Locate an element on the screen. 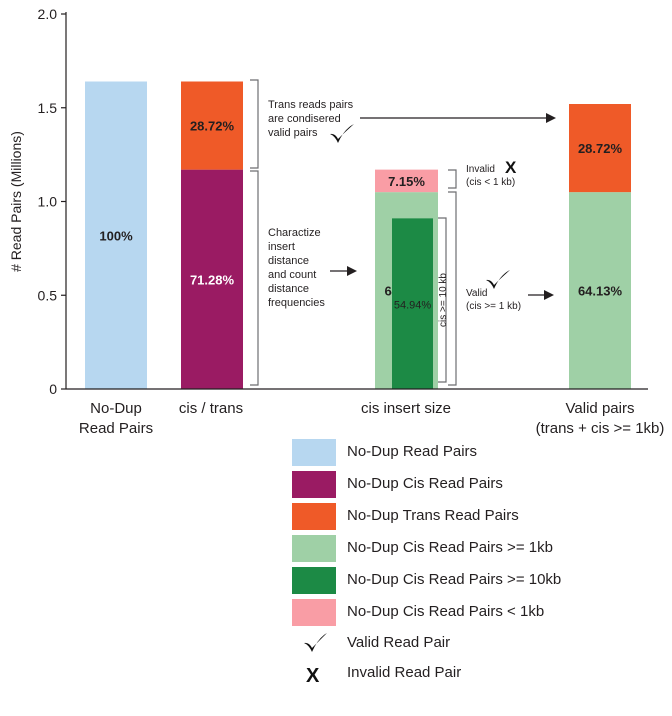  legend-item: No-Dup Cis Read Pairs >= 1kb is located at coordinates (472, 549).